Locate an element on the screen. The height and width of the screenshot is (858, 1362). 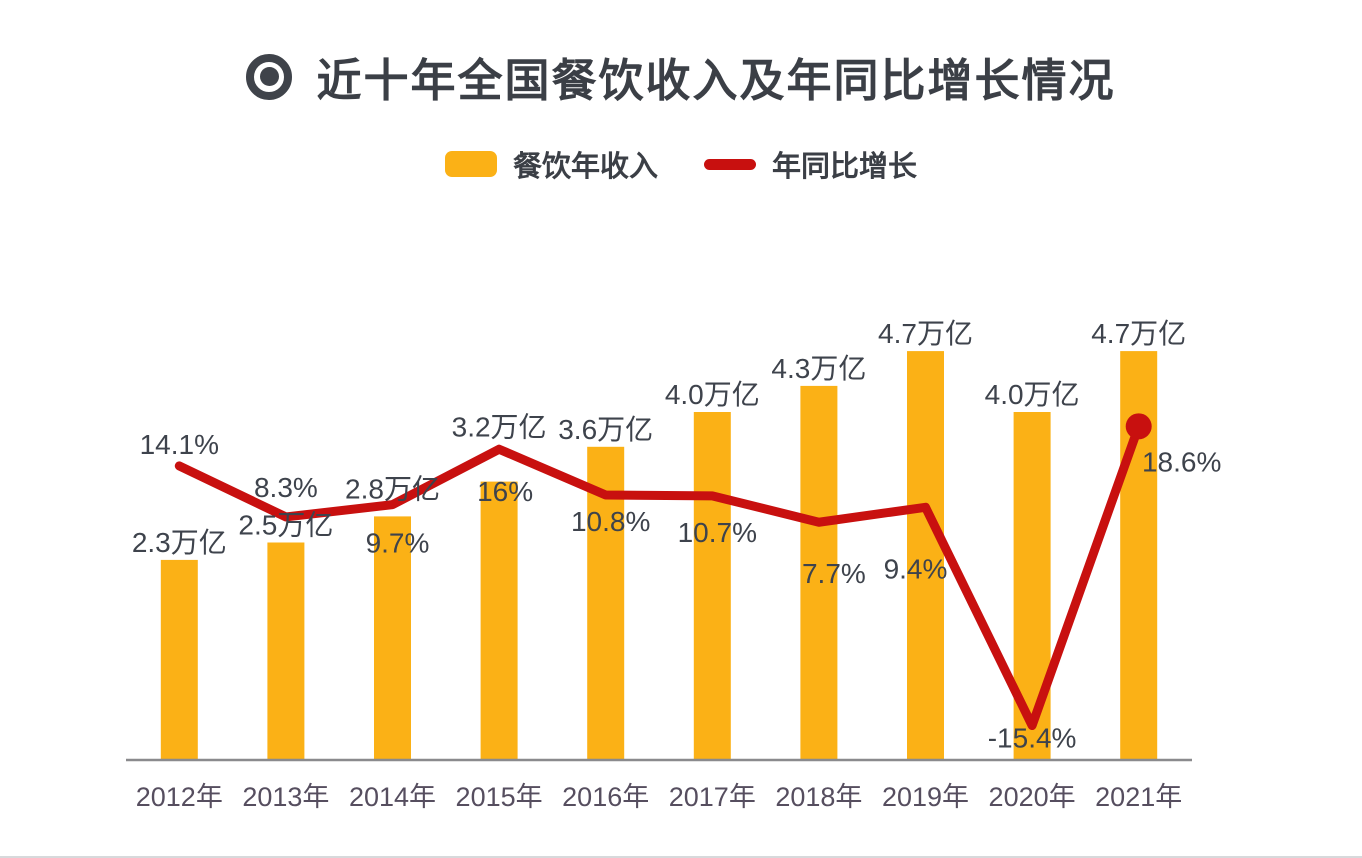
revenue-bar-swatch-icon is located at coordinates (470, 164).